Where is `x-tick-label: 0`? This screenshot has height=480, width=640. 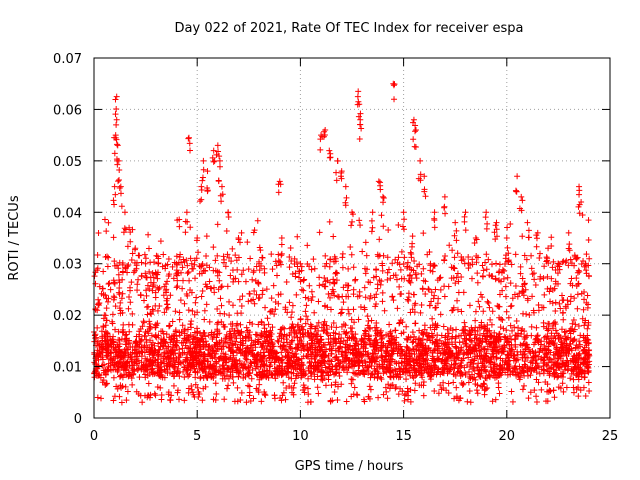 x-tick-label: 0 is located at coordinates (94, 436).